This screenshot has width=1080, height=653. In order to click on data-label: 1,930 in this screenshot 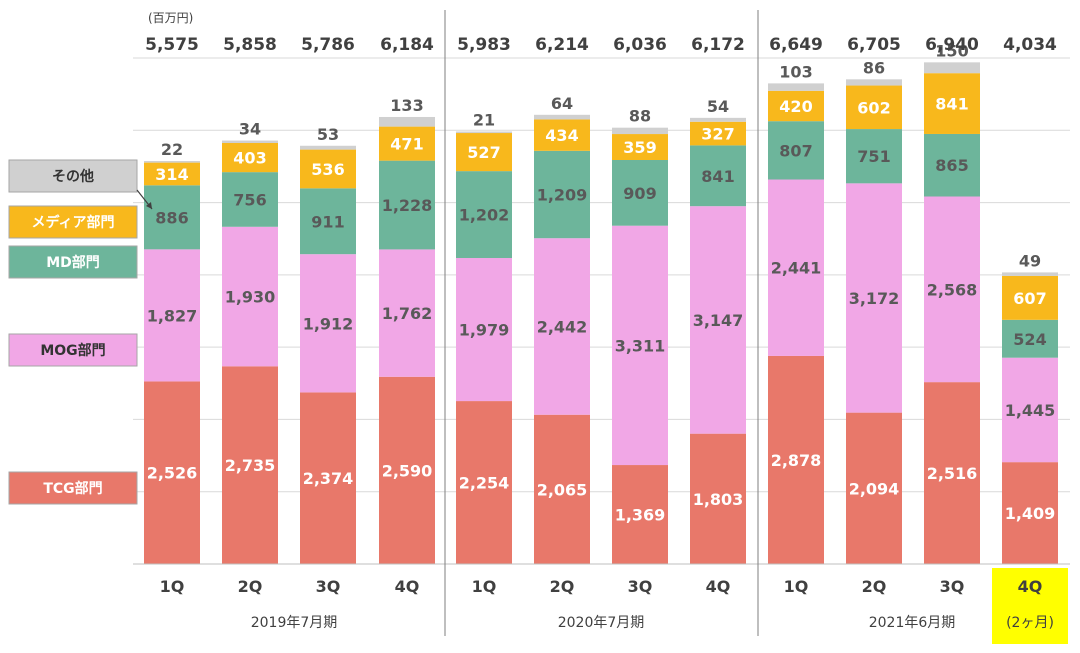, I will do `click(250, 297)`.